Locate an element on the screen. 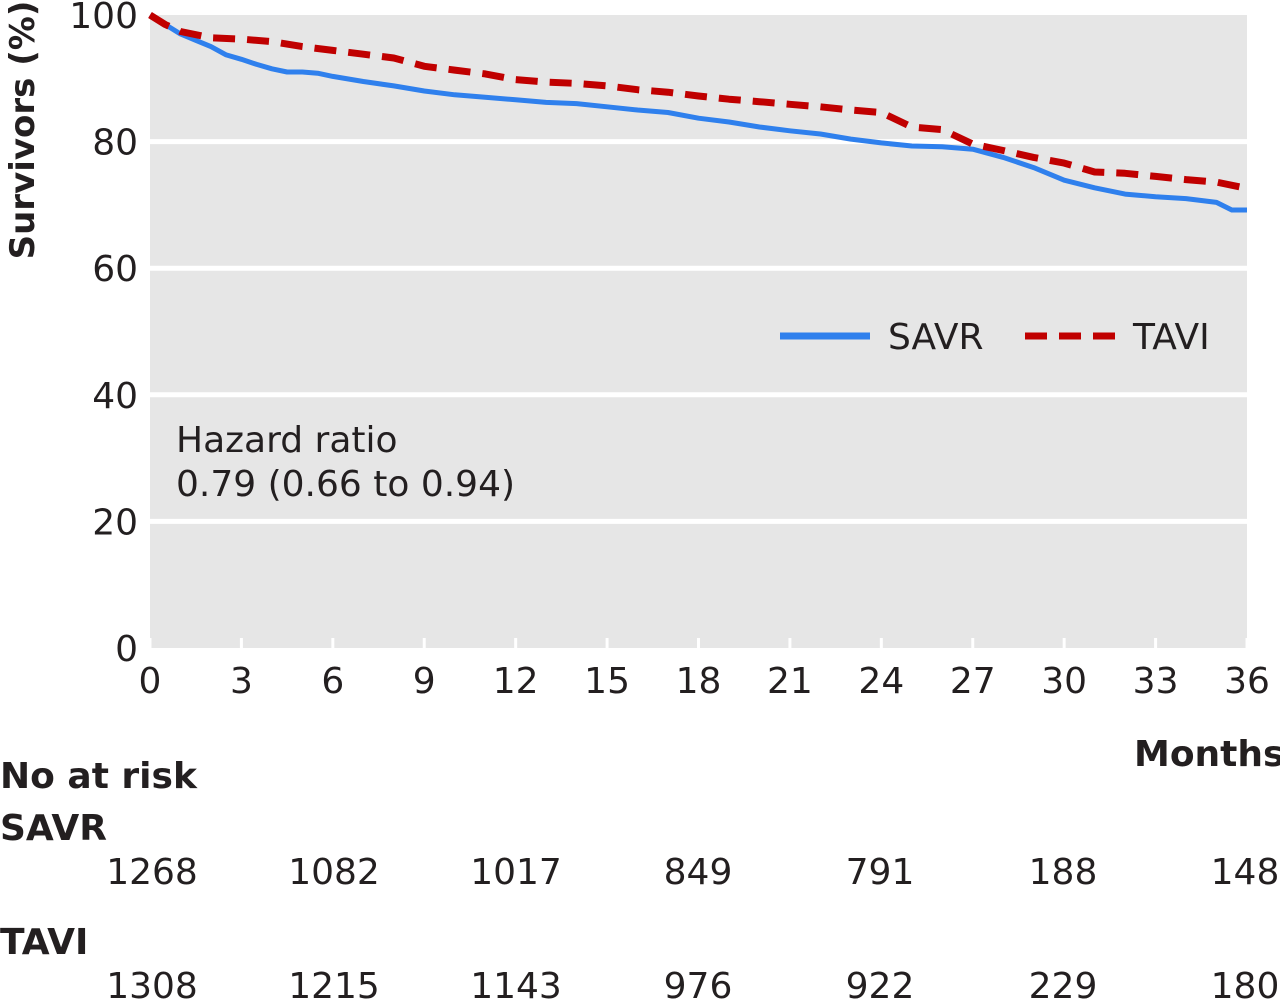 Image resolution: width=1280 pixels, height=1007 pixels. x-tick-label: 3 is located at coordinates (241, 681).